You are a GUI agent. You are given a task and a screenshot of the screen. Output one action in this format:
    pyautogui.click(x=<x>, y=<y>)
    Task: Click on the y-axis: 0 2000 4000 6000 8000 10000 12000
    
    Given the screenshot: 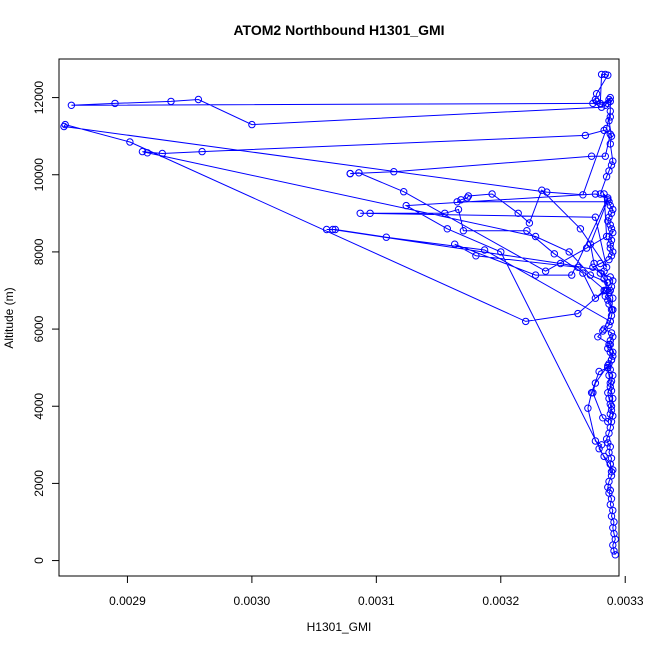 What is the action you would take?
    pyautogui.click(x=45, y=322)
    